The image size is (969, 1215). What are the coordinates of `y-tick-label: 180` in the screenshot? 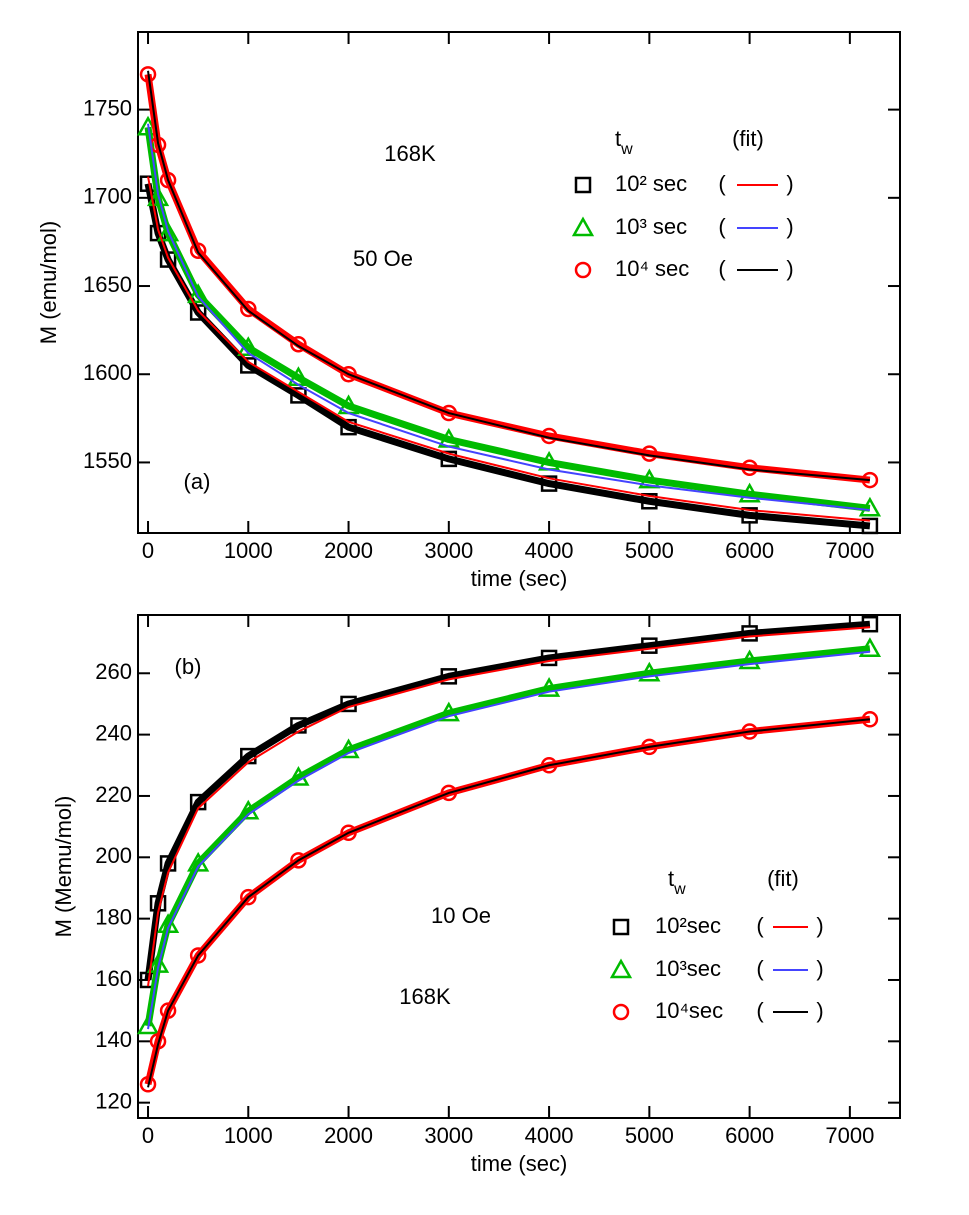 It's located at (113, 916).